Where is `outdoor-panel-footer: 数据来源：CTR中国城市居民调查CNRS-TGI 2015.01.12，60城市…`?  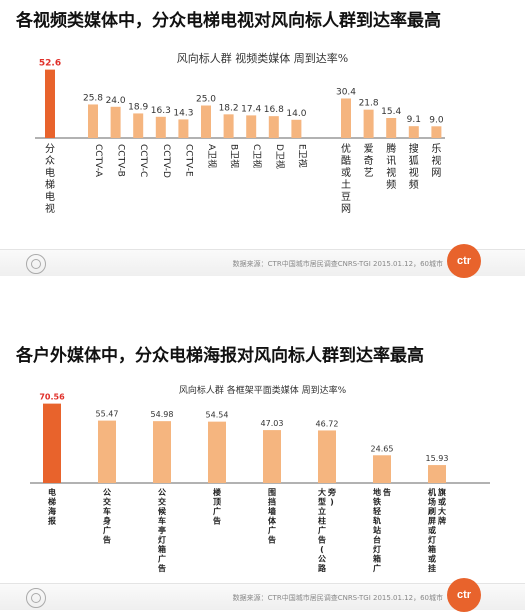 outdoor-panel-footer: 数据来源：CTR中国城市居民调查CNRS-TGI 2015.01.12，60城市… is located at coordinates (262, 595).